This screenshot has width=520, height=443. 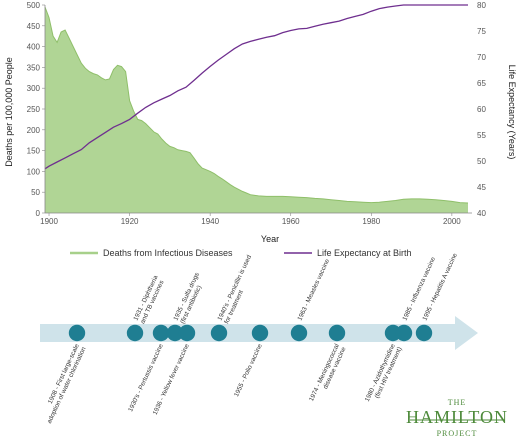 I want to click on logo-line3: PROJECT, so click(x=457, y=433).